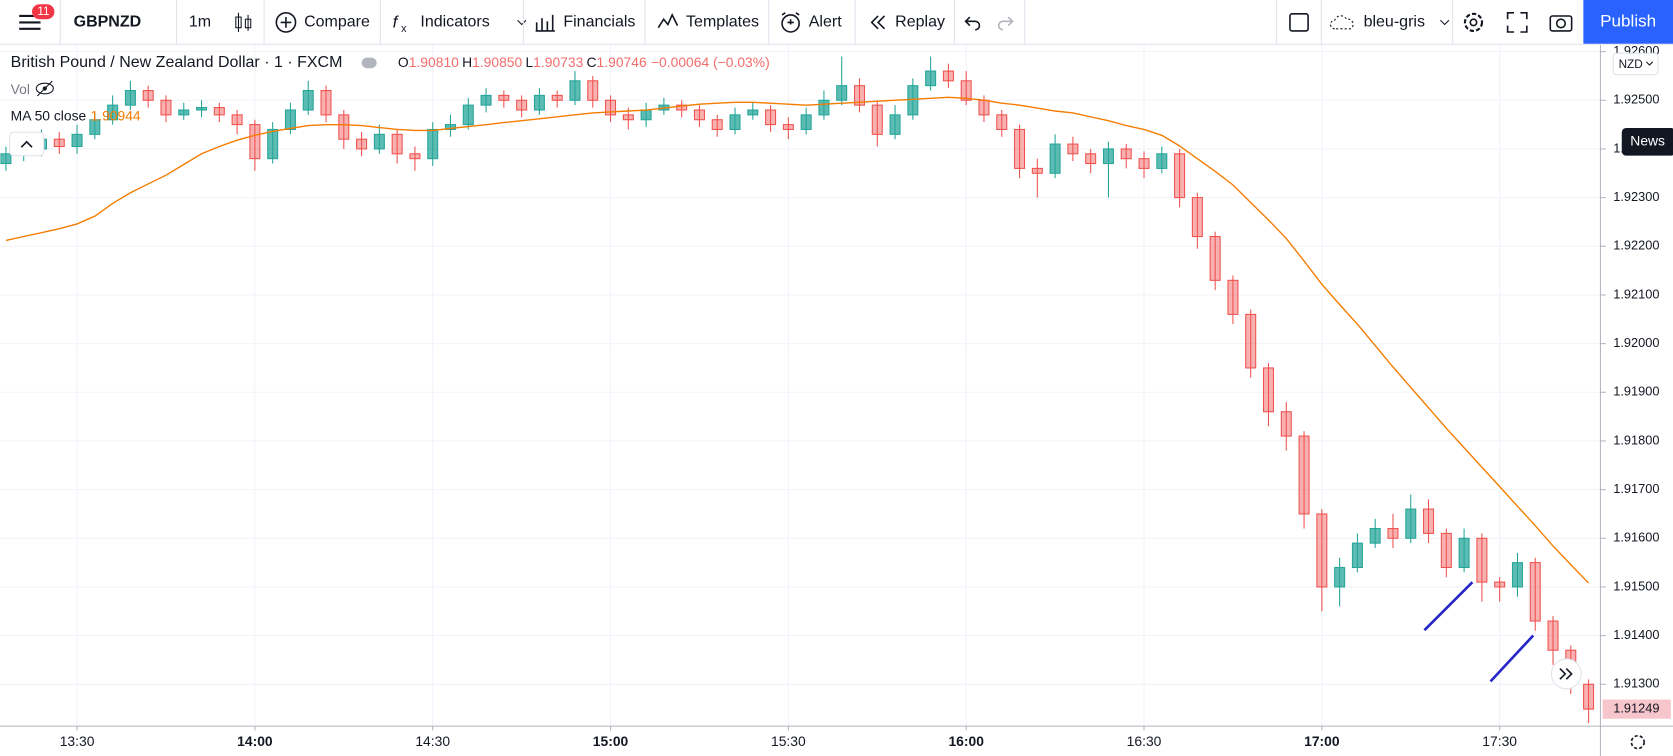 The image size is (1673, 756). I want to click on news-label: News, so click(1647, 140).